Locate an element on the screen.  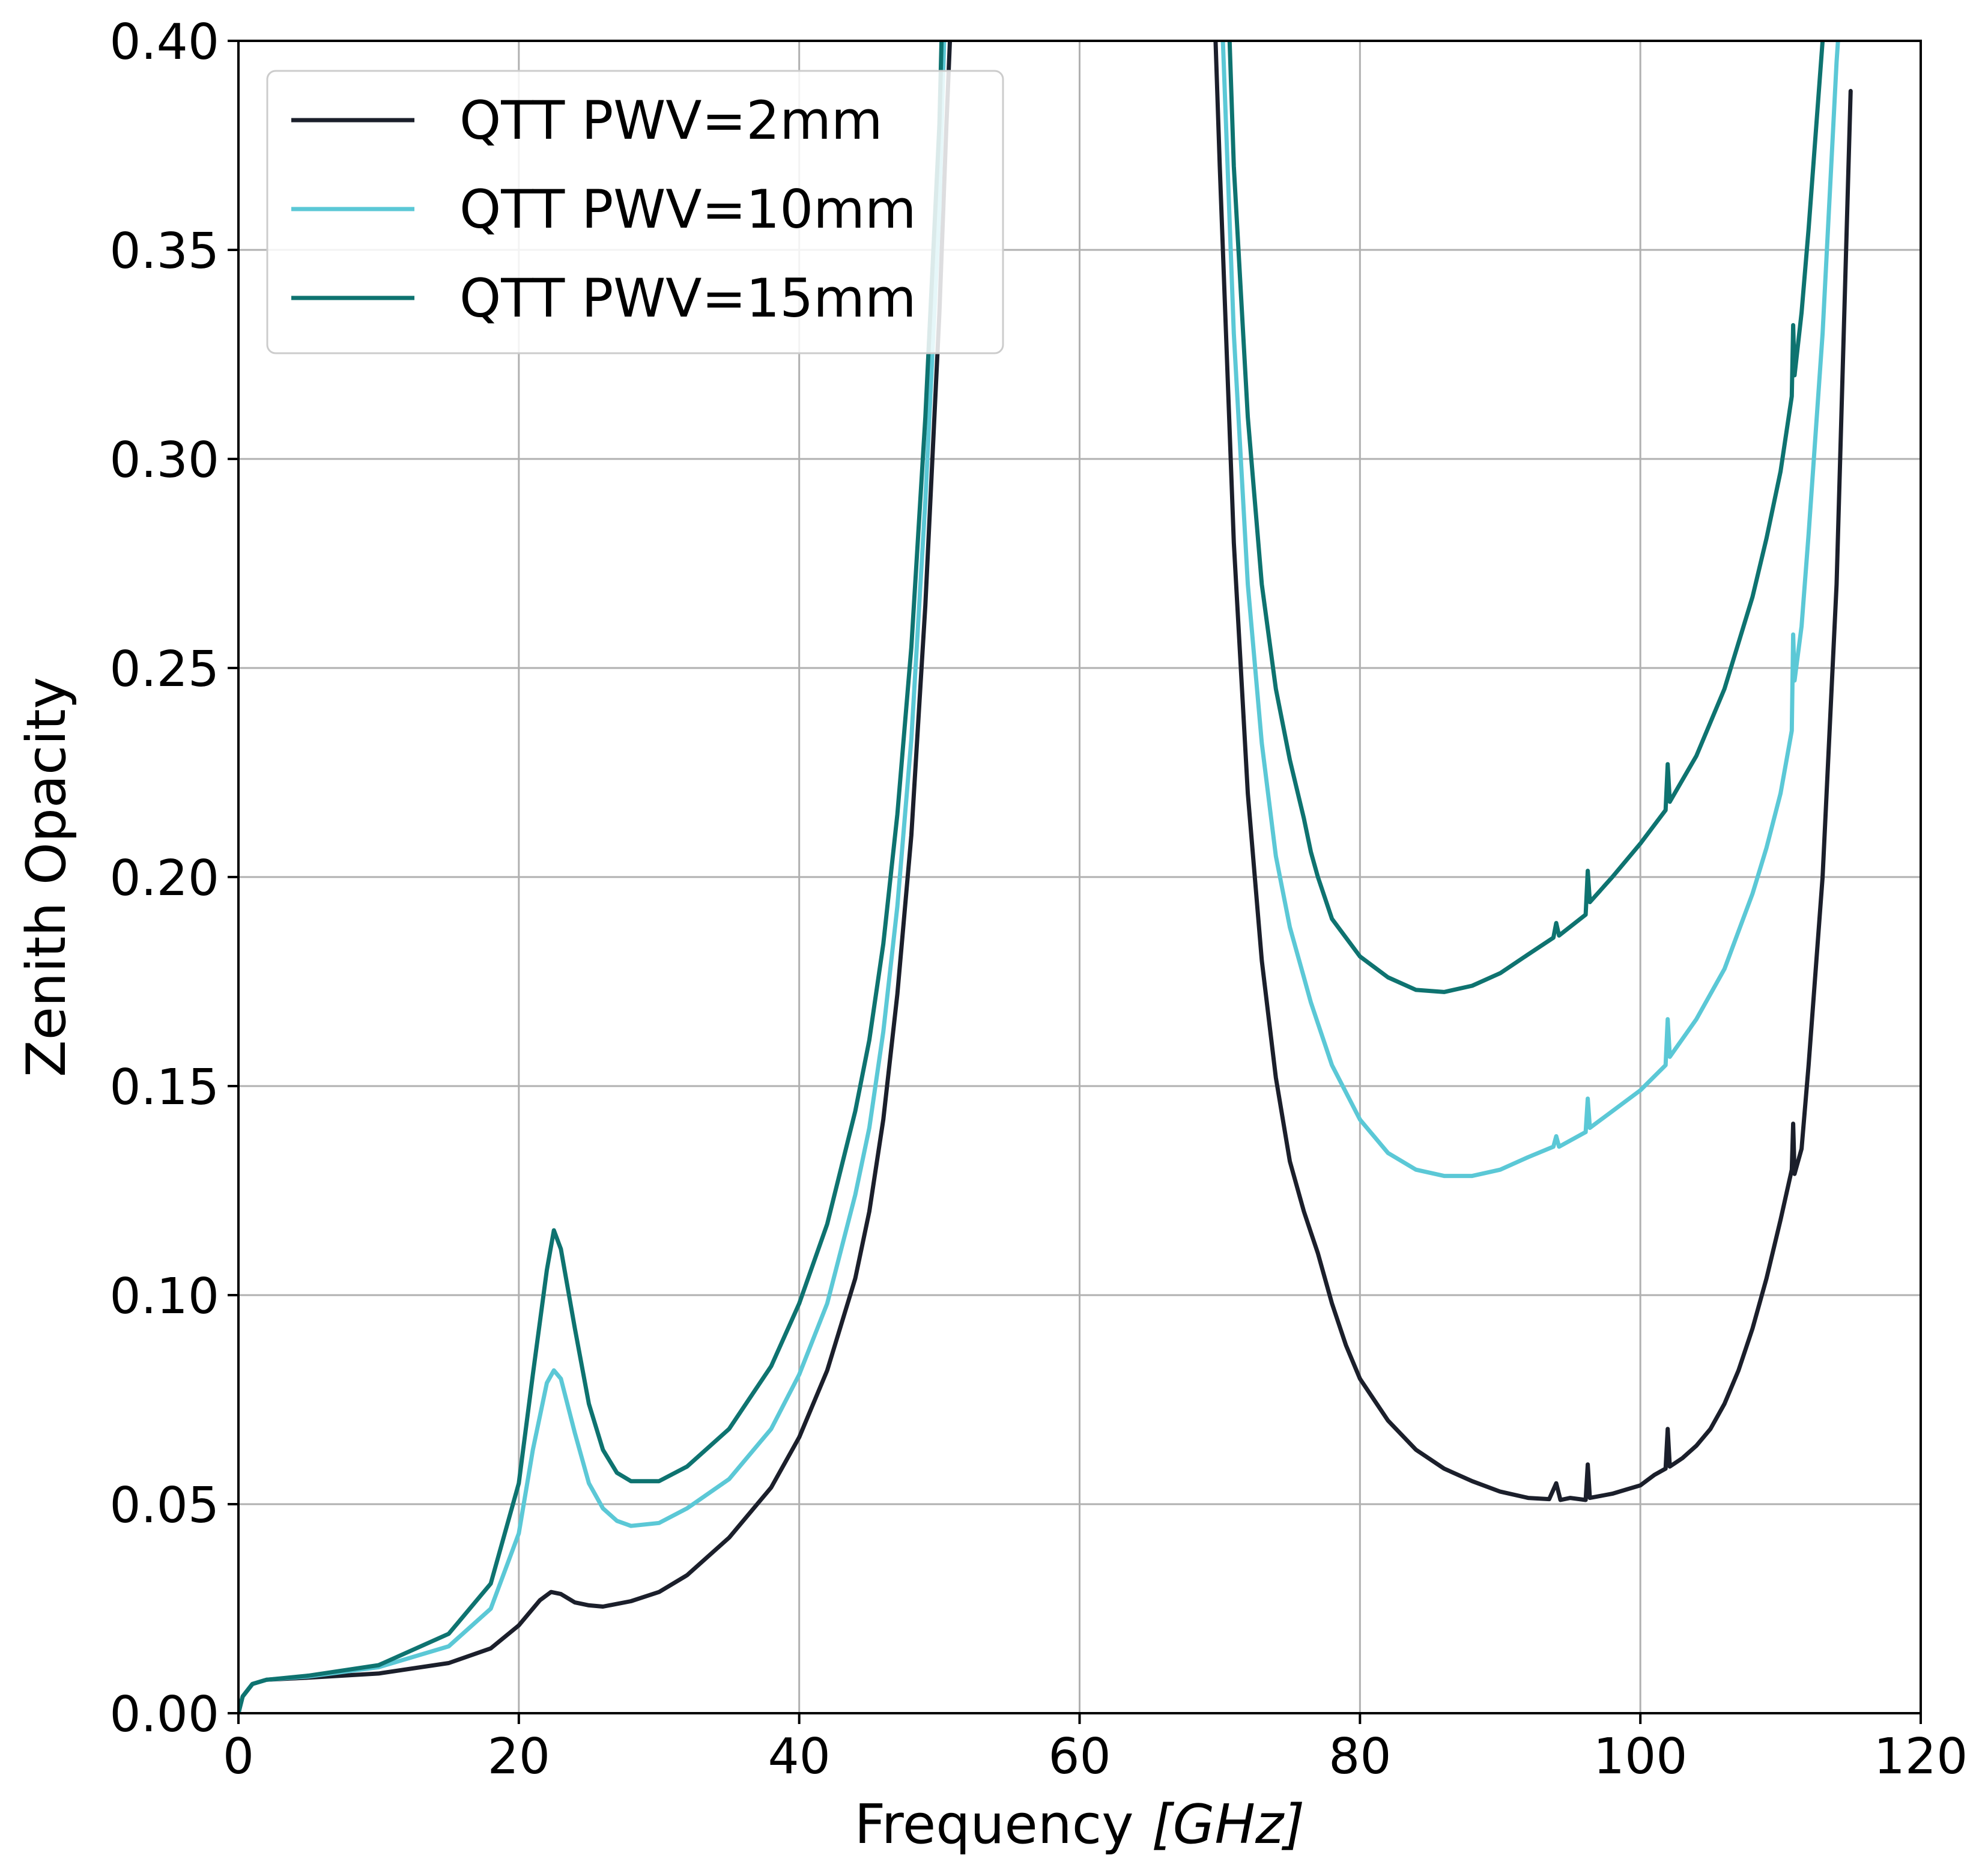
x-tick-label: 20 is located at coordinates (519, 1757).